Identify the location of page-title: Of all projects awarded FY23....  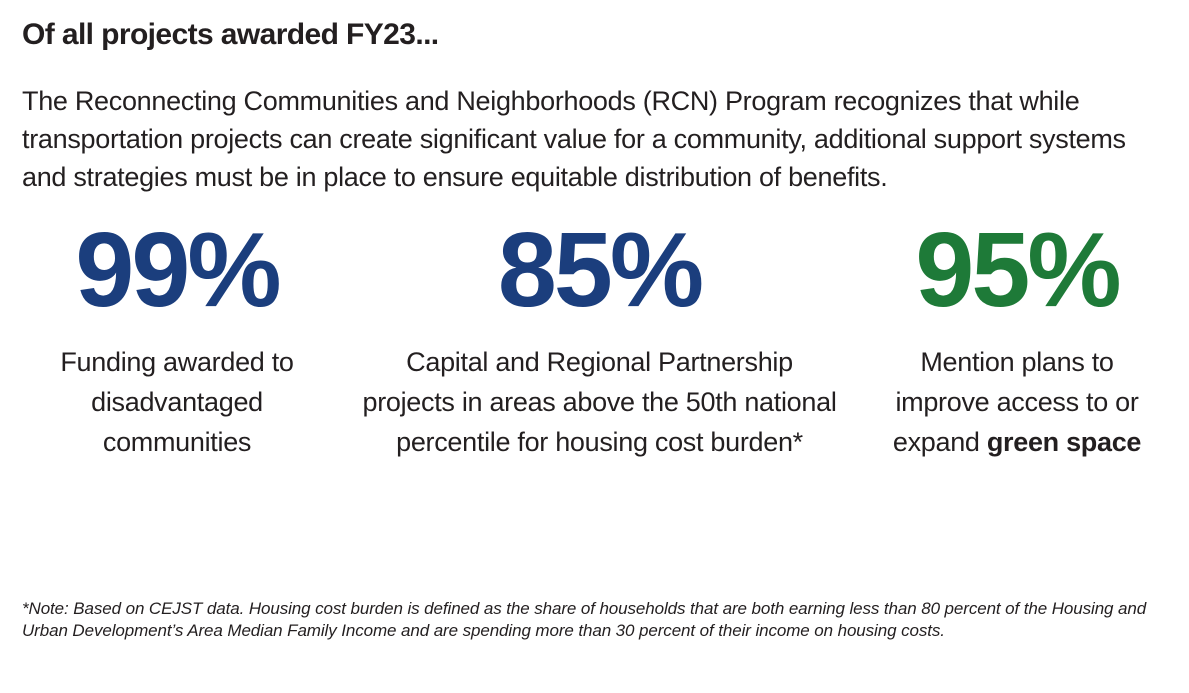
(230, 34).